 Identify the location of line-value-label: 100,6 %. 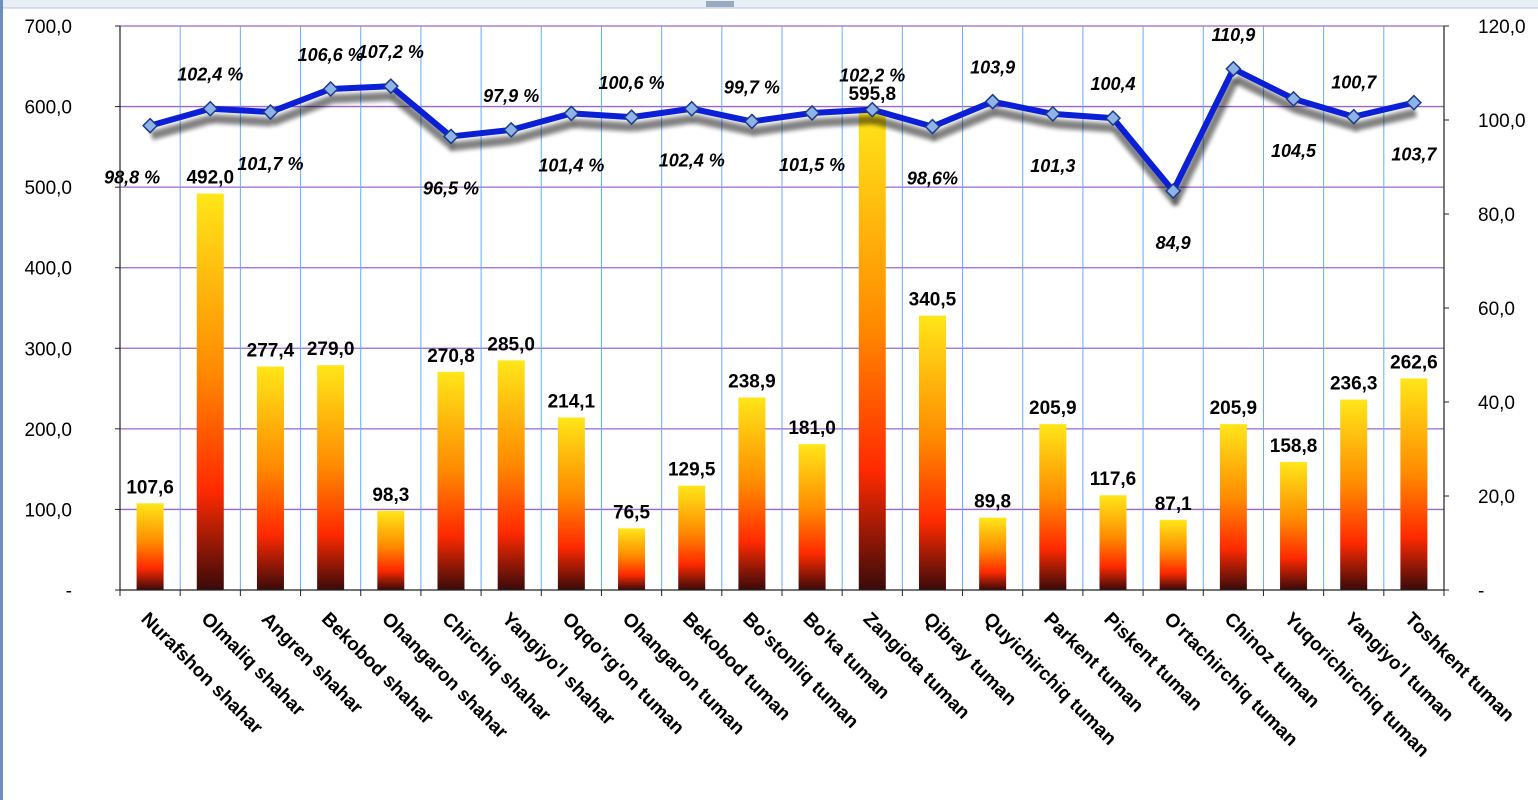
(632, 83).